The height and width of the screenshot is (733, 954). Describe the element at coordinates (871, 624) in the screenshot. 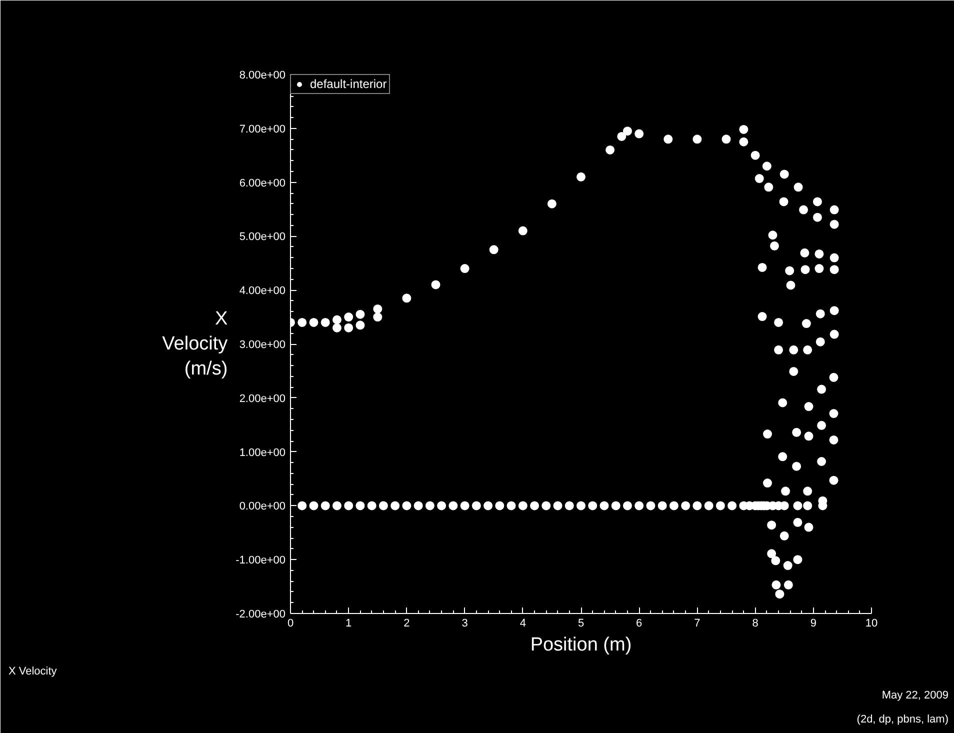

I see `x-tick-label: 10` at that location.